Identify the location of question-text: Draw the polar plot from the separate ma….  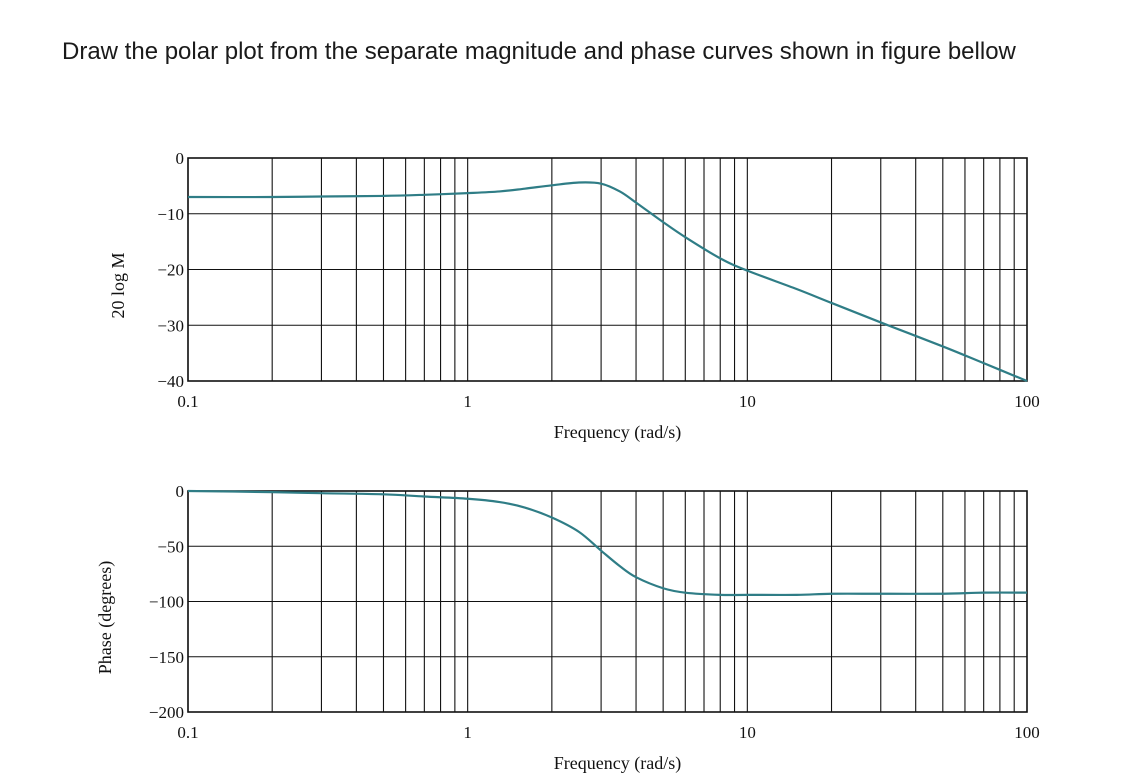
(539, 51).